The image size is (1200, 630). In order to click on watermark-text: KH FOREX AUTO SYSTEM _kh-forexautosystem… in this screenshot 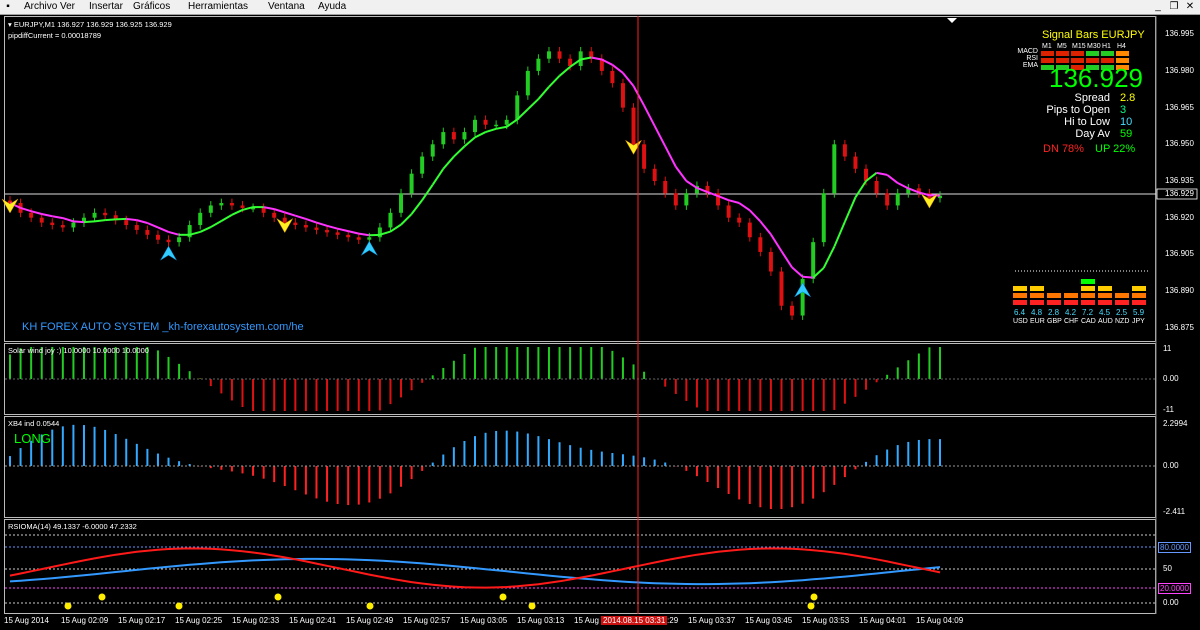, I will do `click(163, 327)`.